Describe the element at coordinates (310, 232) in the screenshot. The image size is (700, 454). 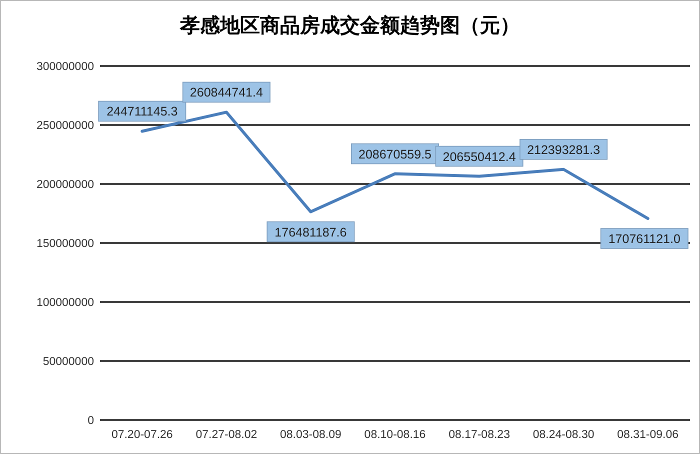
I see `data-label: 176481187.6` at that location.